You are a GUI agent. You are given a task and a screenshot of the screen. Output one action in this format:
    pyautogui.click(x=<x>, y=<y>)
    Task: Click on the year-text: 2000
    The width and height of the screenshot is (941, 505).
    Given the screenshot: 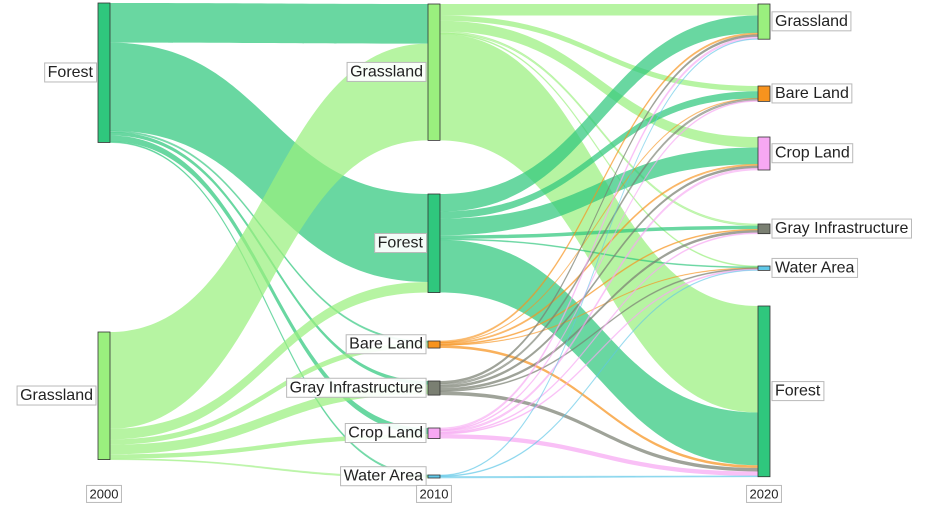 What is the action you would take?
    pyautogui.click(x=104, y=493)
    